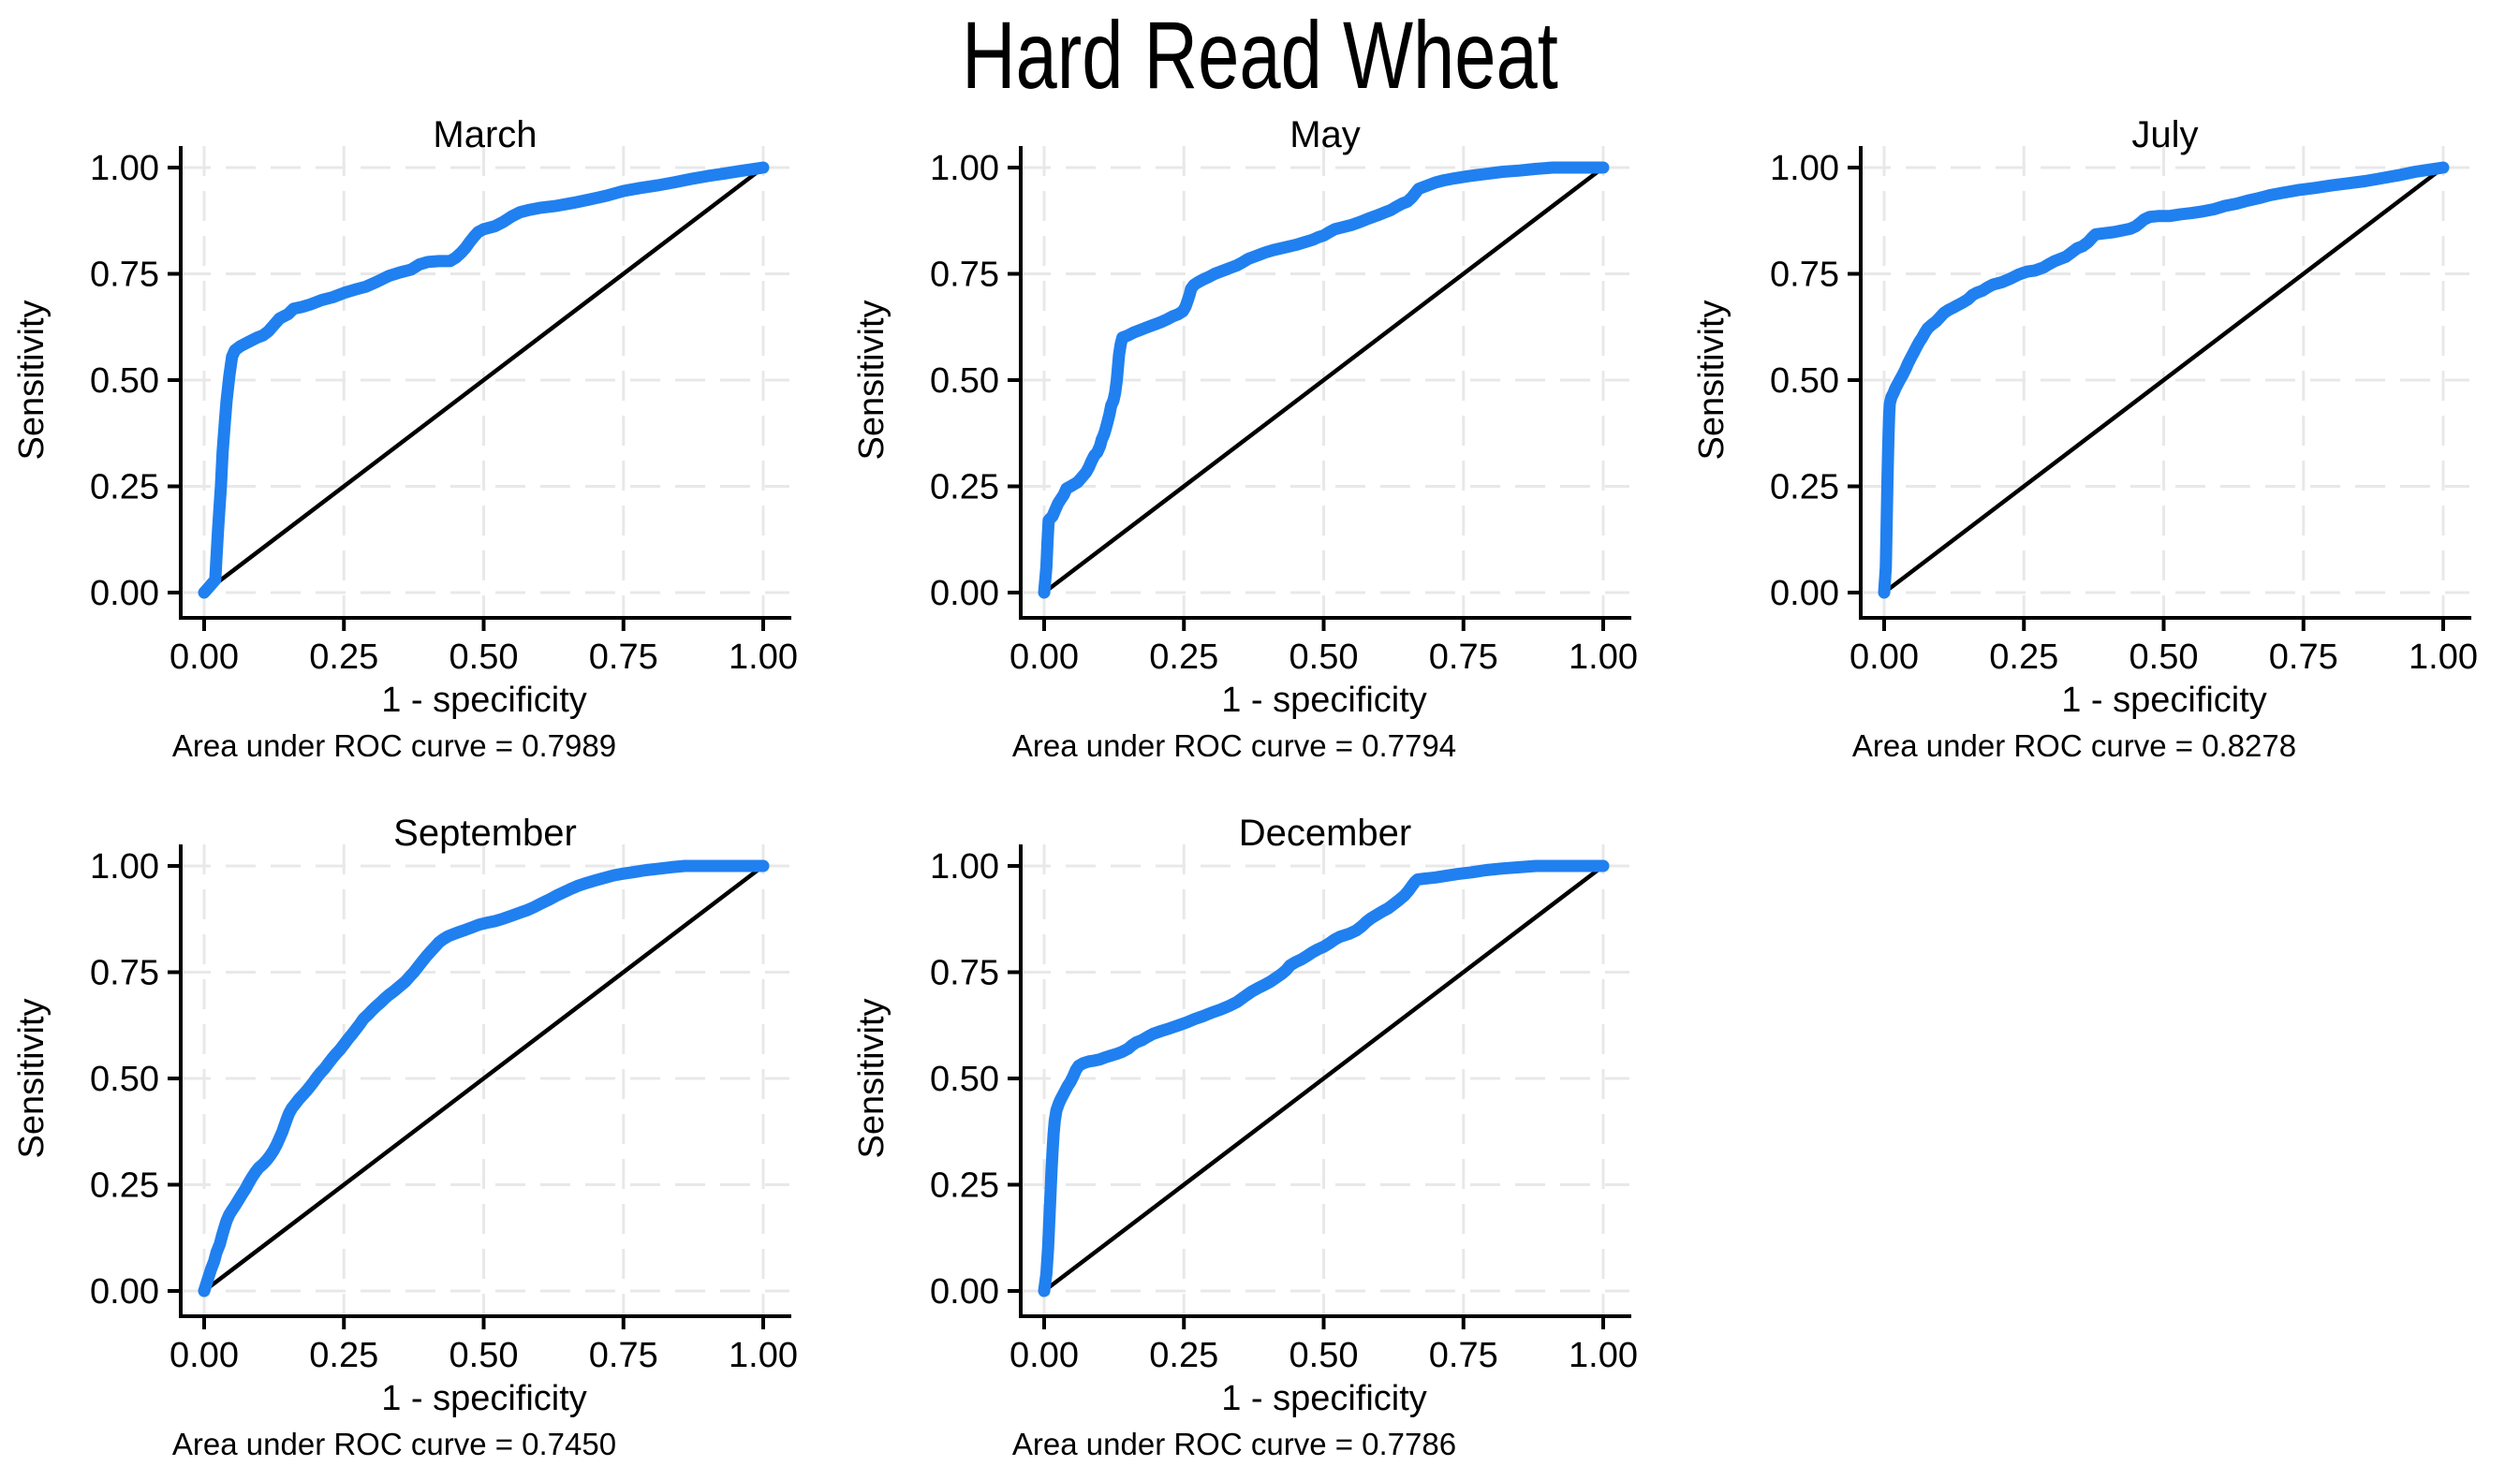  I want to click on auc-note: Area under ROC curve = 0.7989, so click(394, 745).